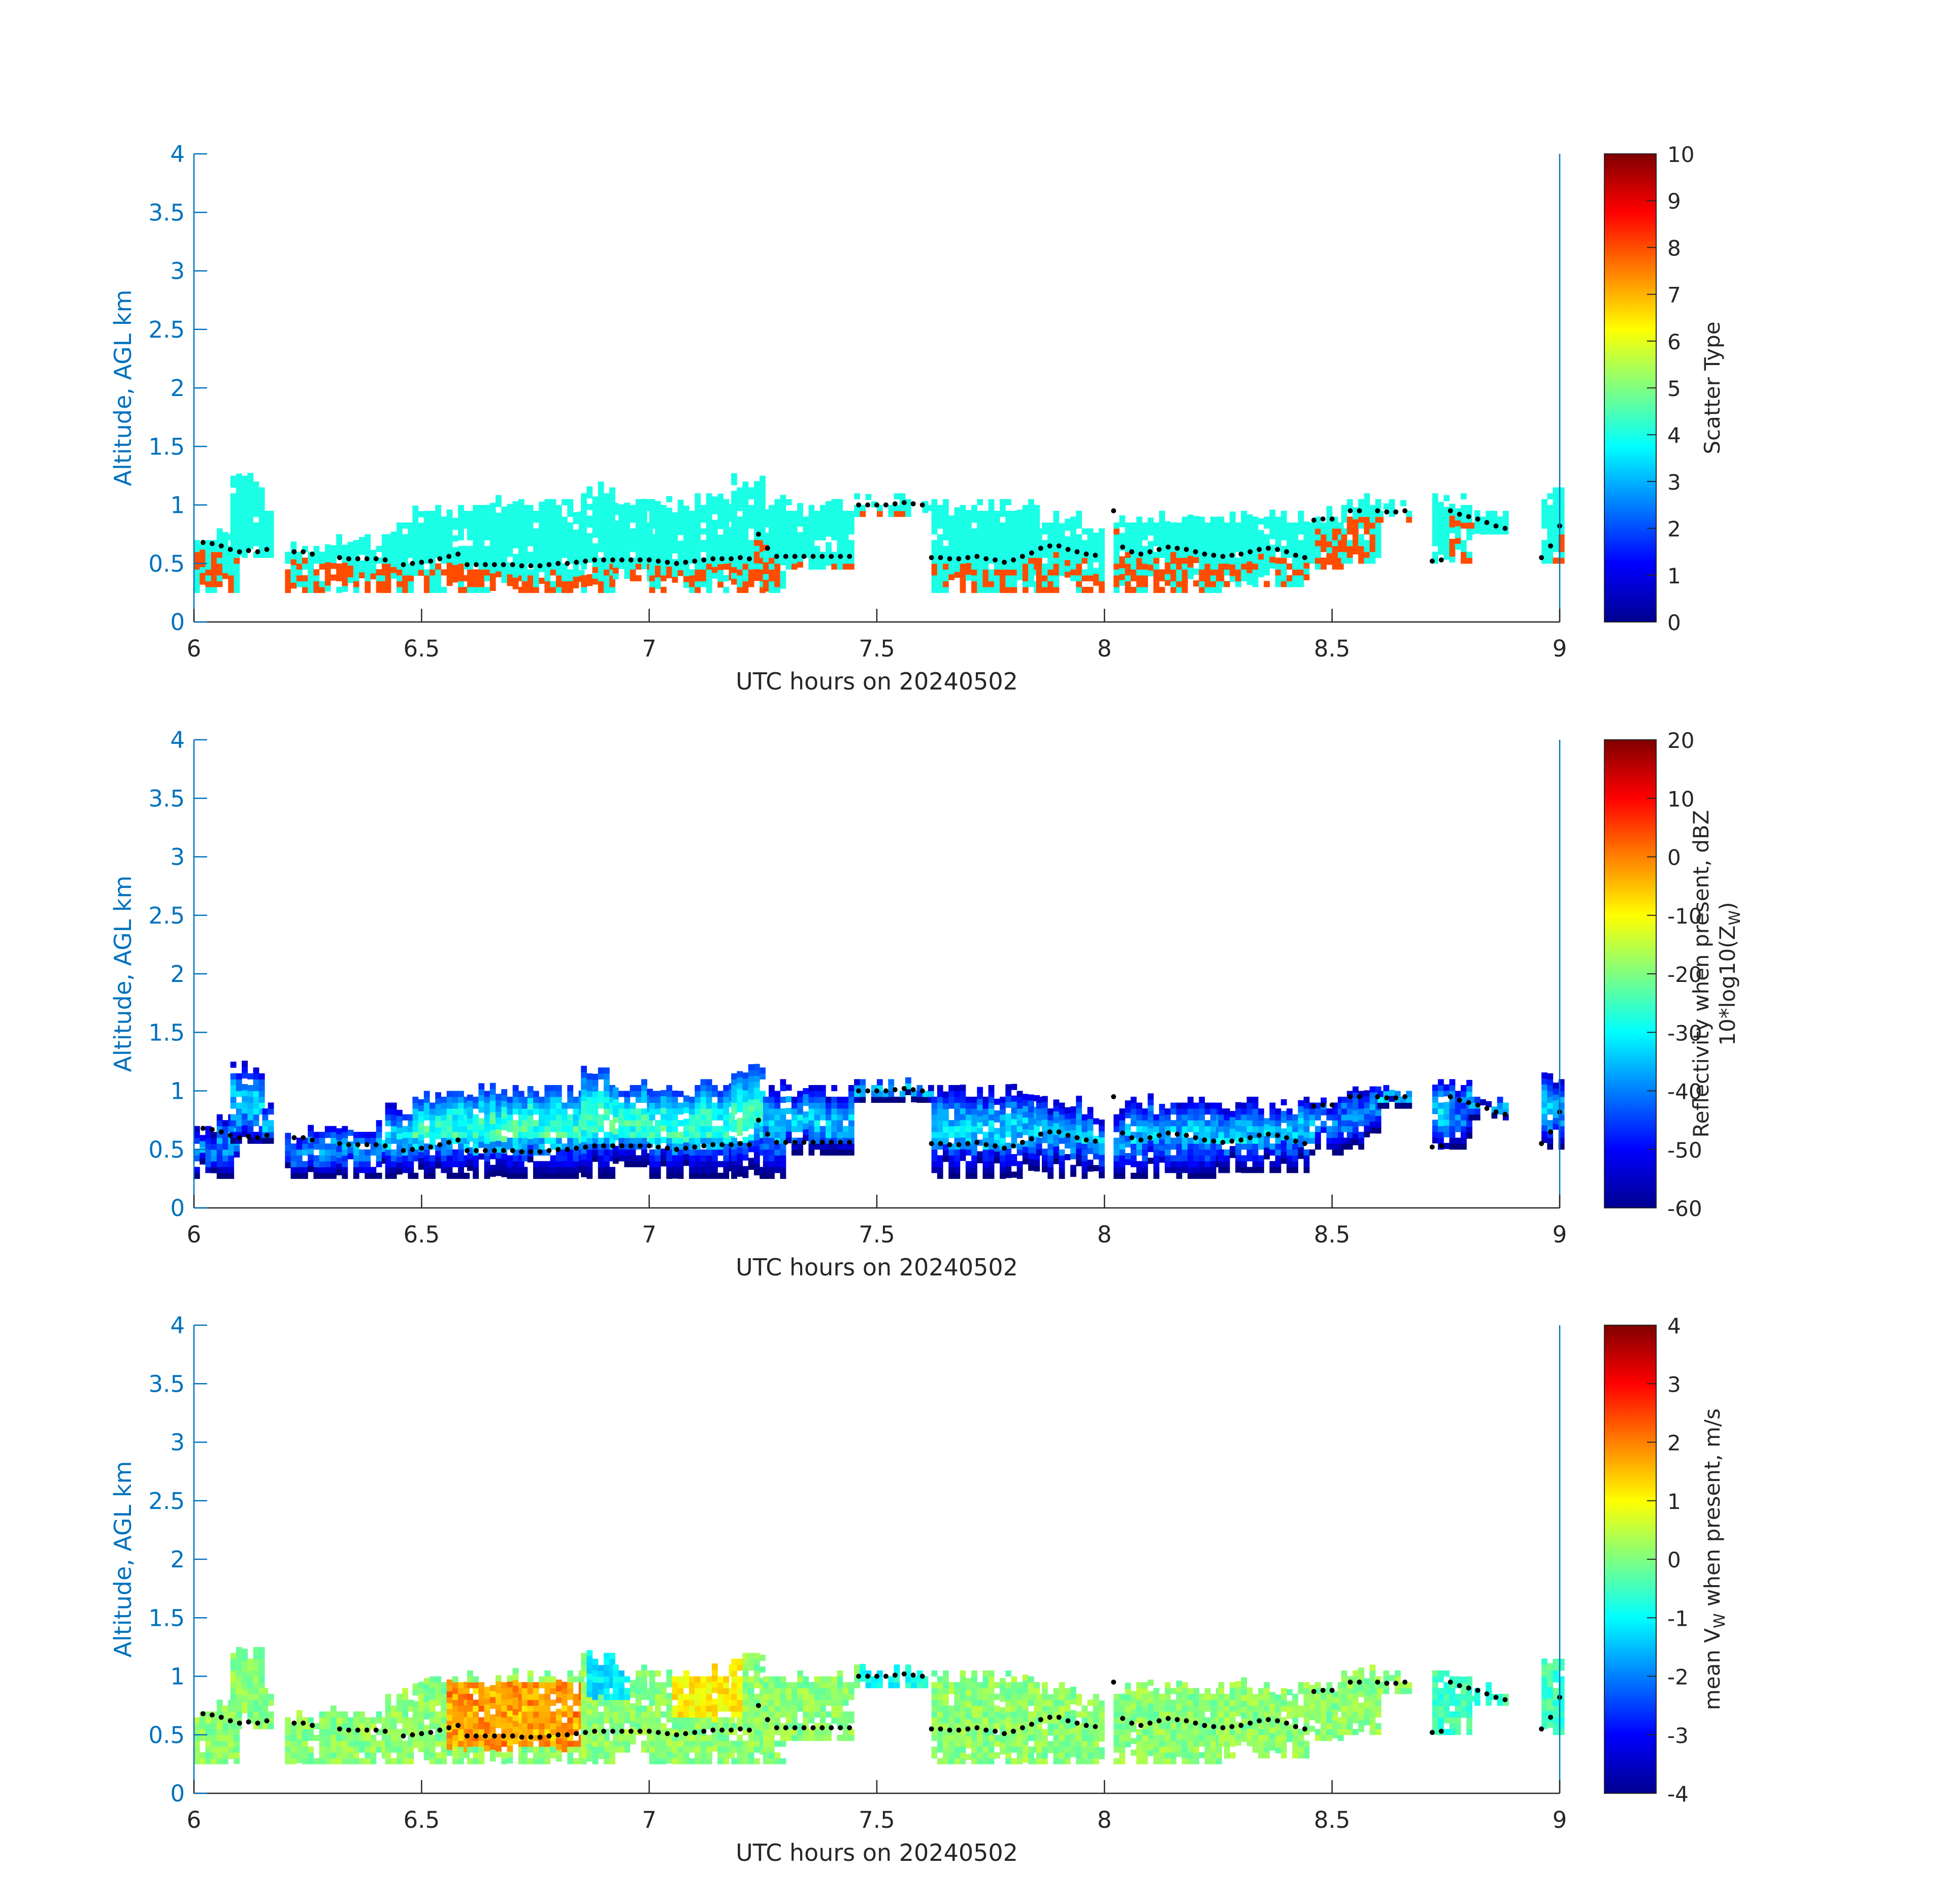 This screenshot has height=1904, width=1942. I want to click on y-tick-label: 3.5, so click(166, 213).